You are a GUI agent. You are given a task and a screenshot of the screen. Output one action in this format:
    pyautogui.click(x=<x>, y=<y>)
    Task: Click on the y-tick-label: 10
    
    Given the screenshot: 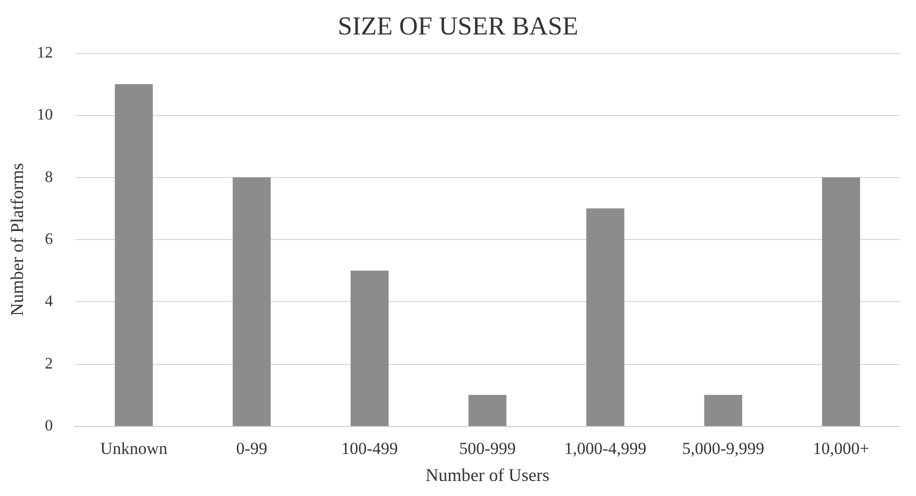 What is the action you would take?
    pyautogui.click(x=44, y=115)
    